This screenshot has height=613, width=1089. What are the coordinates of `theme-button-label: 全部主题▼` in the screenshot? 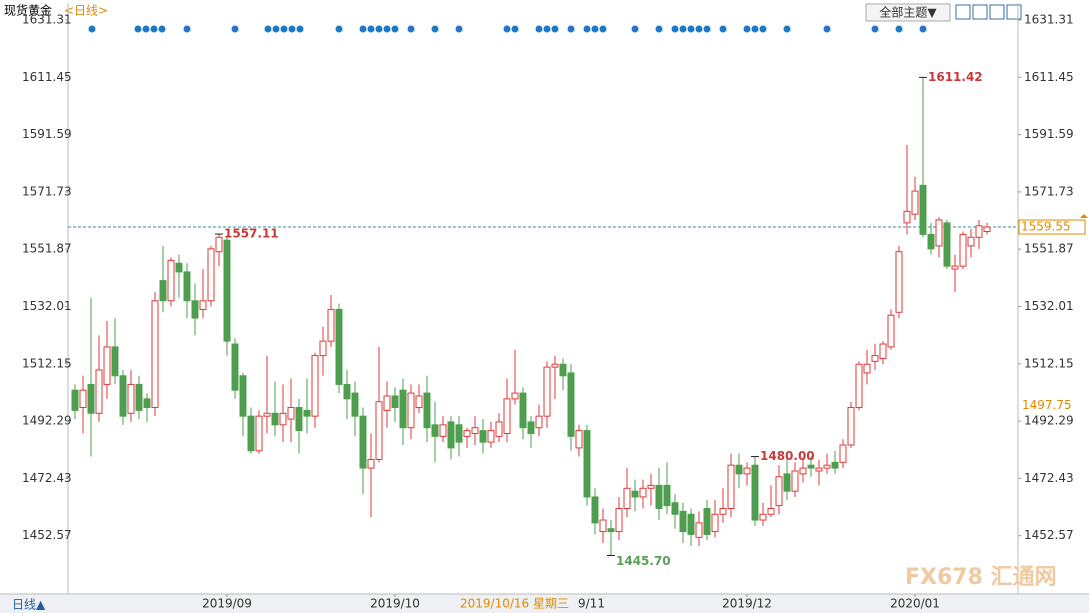 It's located at (908, 12).